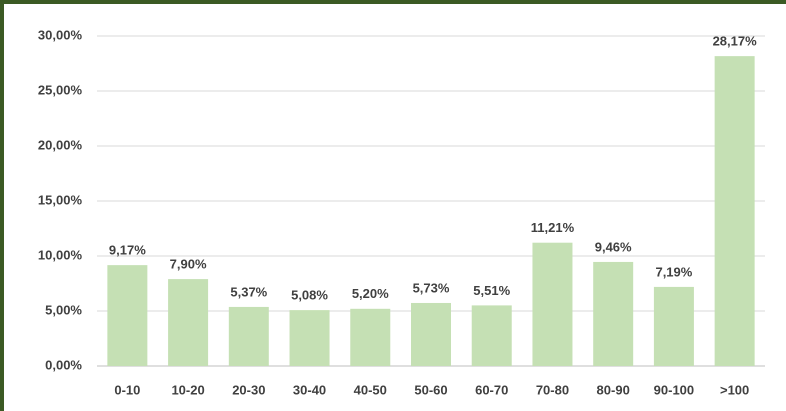 The width and height of the screenshot is (786, 411). I want to click on y-tick-label: 30,00%, so click(60, 34).